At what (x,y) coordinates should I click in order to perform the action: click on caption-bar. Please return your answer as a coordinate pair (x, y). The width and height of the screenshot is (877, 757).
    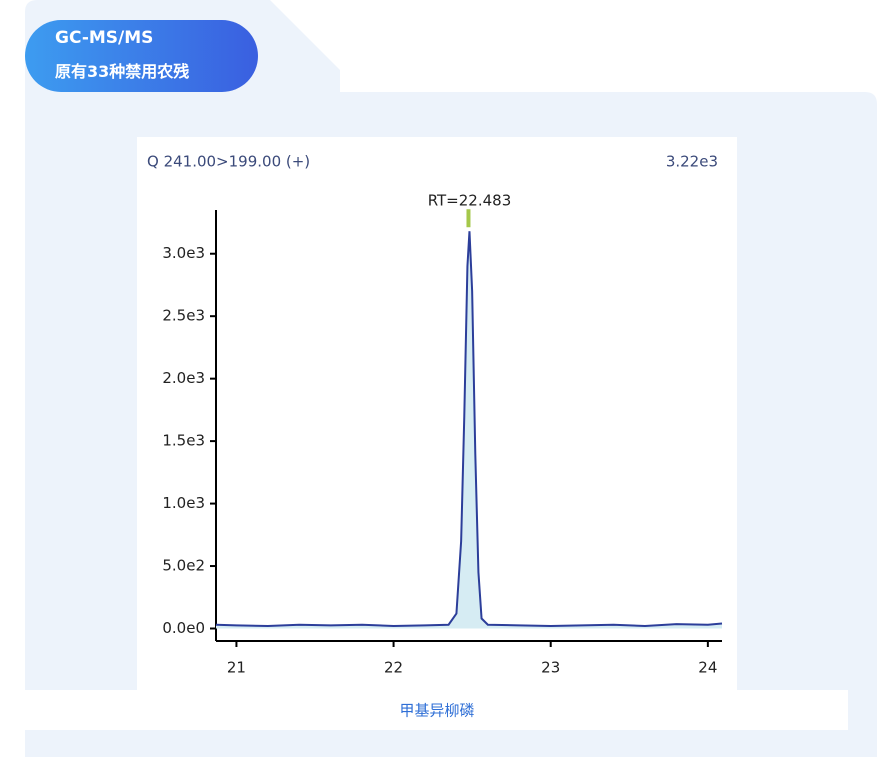
    Looking at the image, I should click on (436, 710).